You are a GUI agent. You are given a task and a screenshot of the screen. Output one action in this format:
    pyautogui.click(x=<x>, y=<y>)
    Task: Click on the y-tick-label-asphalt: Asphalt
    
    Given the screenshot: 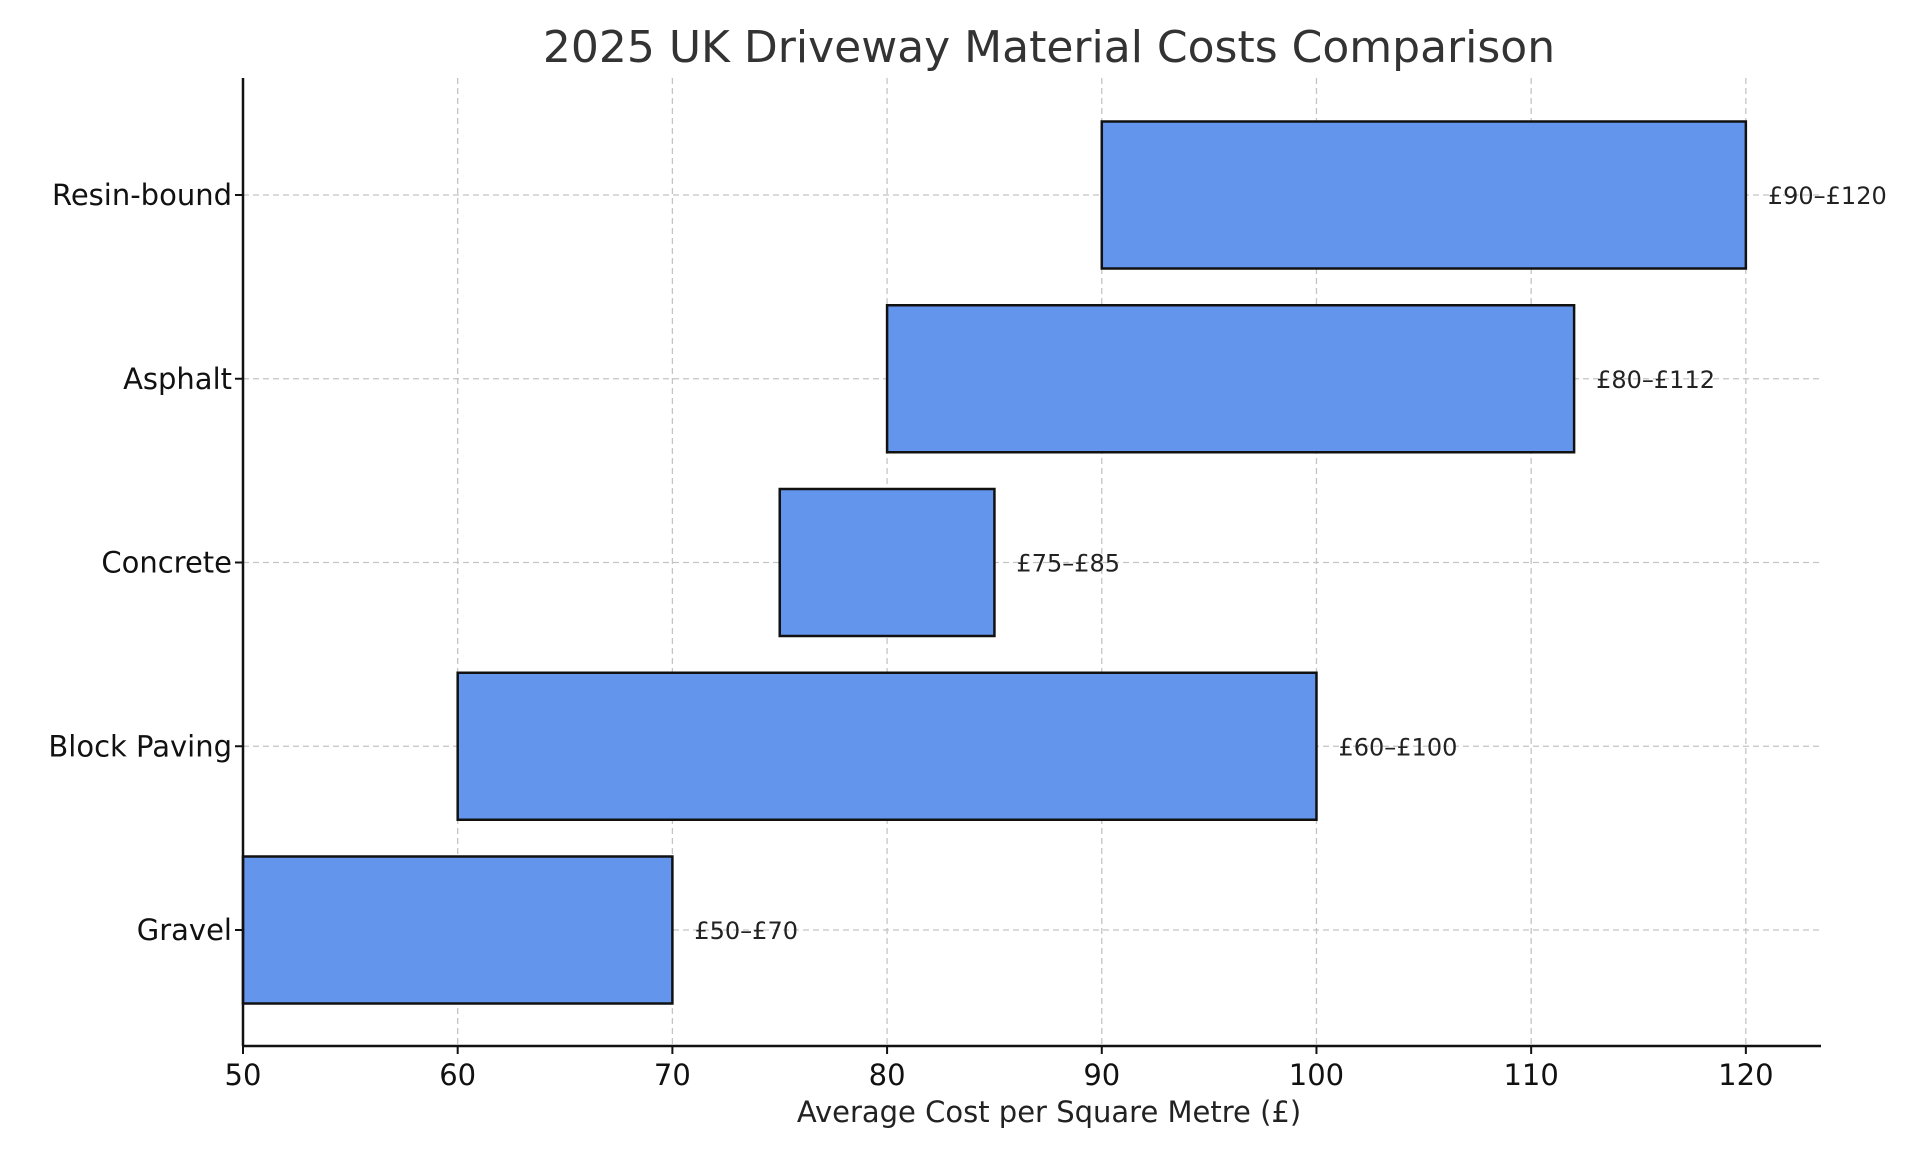 What is the action you would take?
    pyautogui.click(x=177, y=379)
    